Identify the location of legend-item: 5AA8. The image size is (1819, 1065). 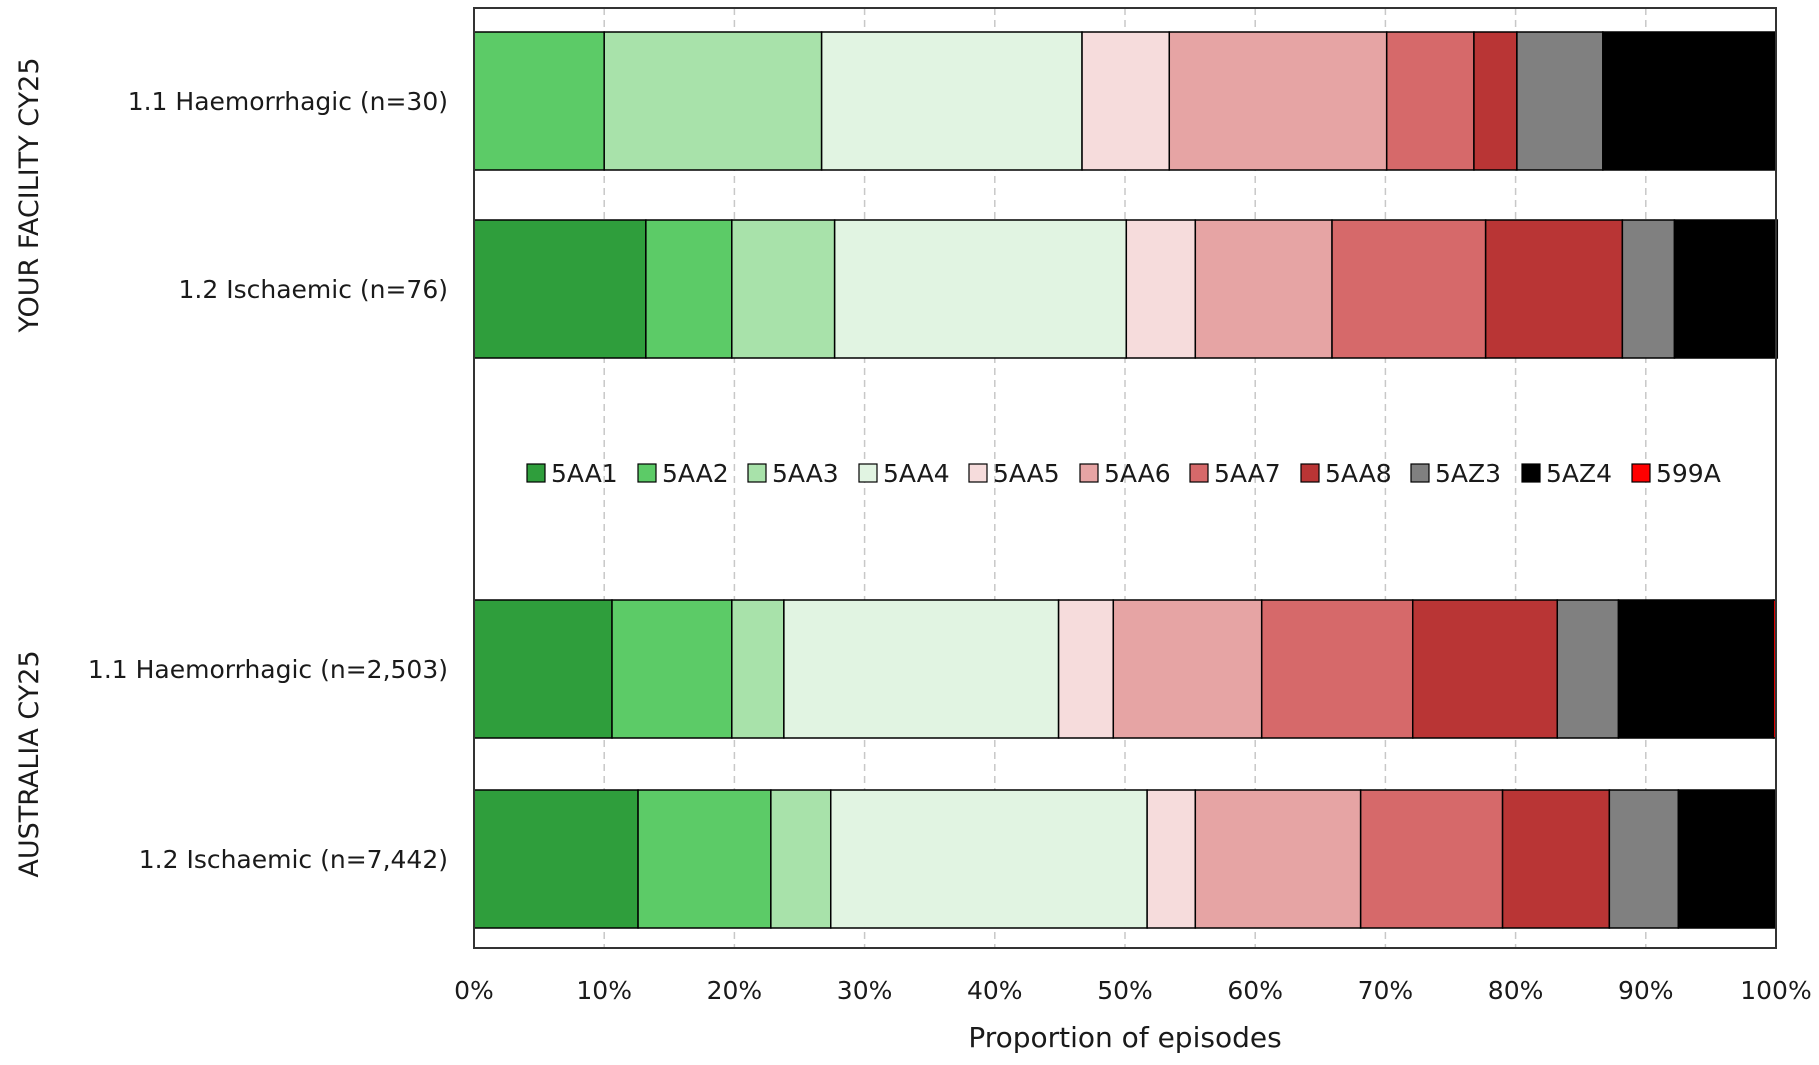
(1346, 473).